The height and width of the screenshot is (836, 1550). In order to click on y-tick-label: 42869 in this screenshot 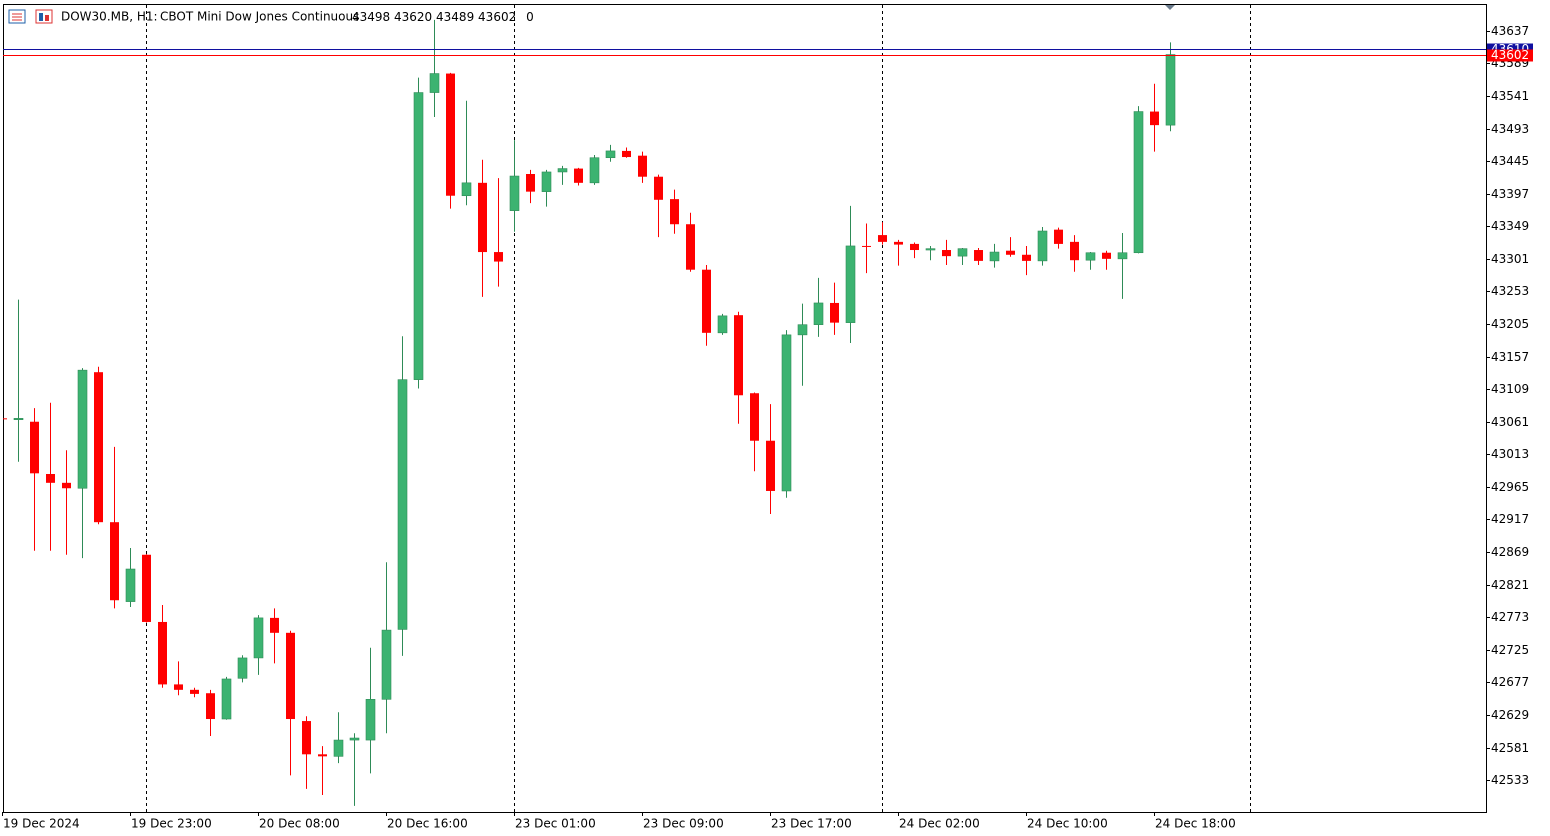, I will do `click(1510, 552)`.